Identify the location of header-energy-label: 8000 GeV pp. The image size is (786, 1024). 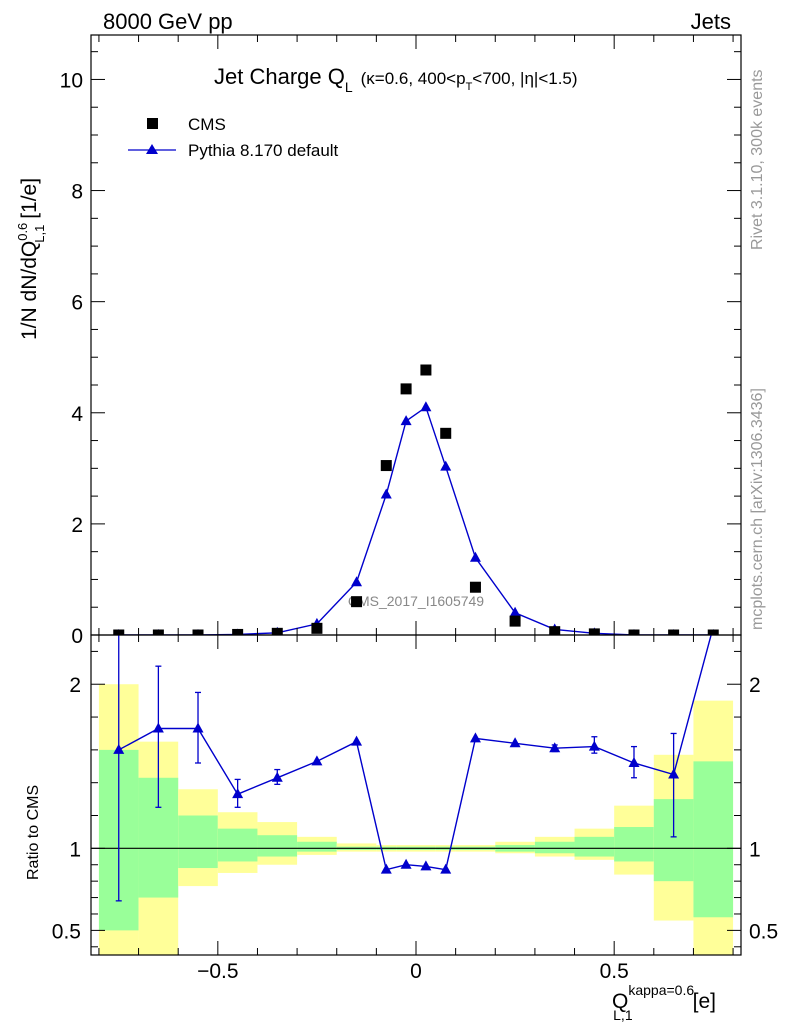
(168, 21).